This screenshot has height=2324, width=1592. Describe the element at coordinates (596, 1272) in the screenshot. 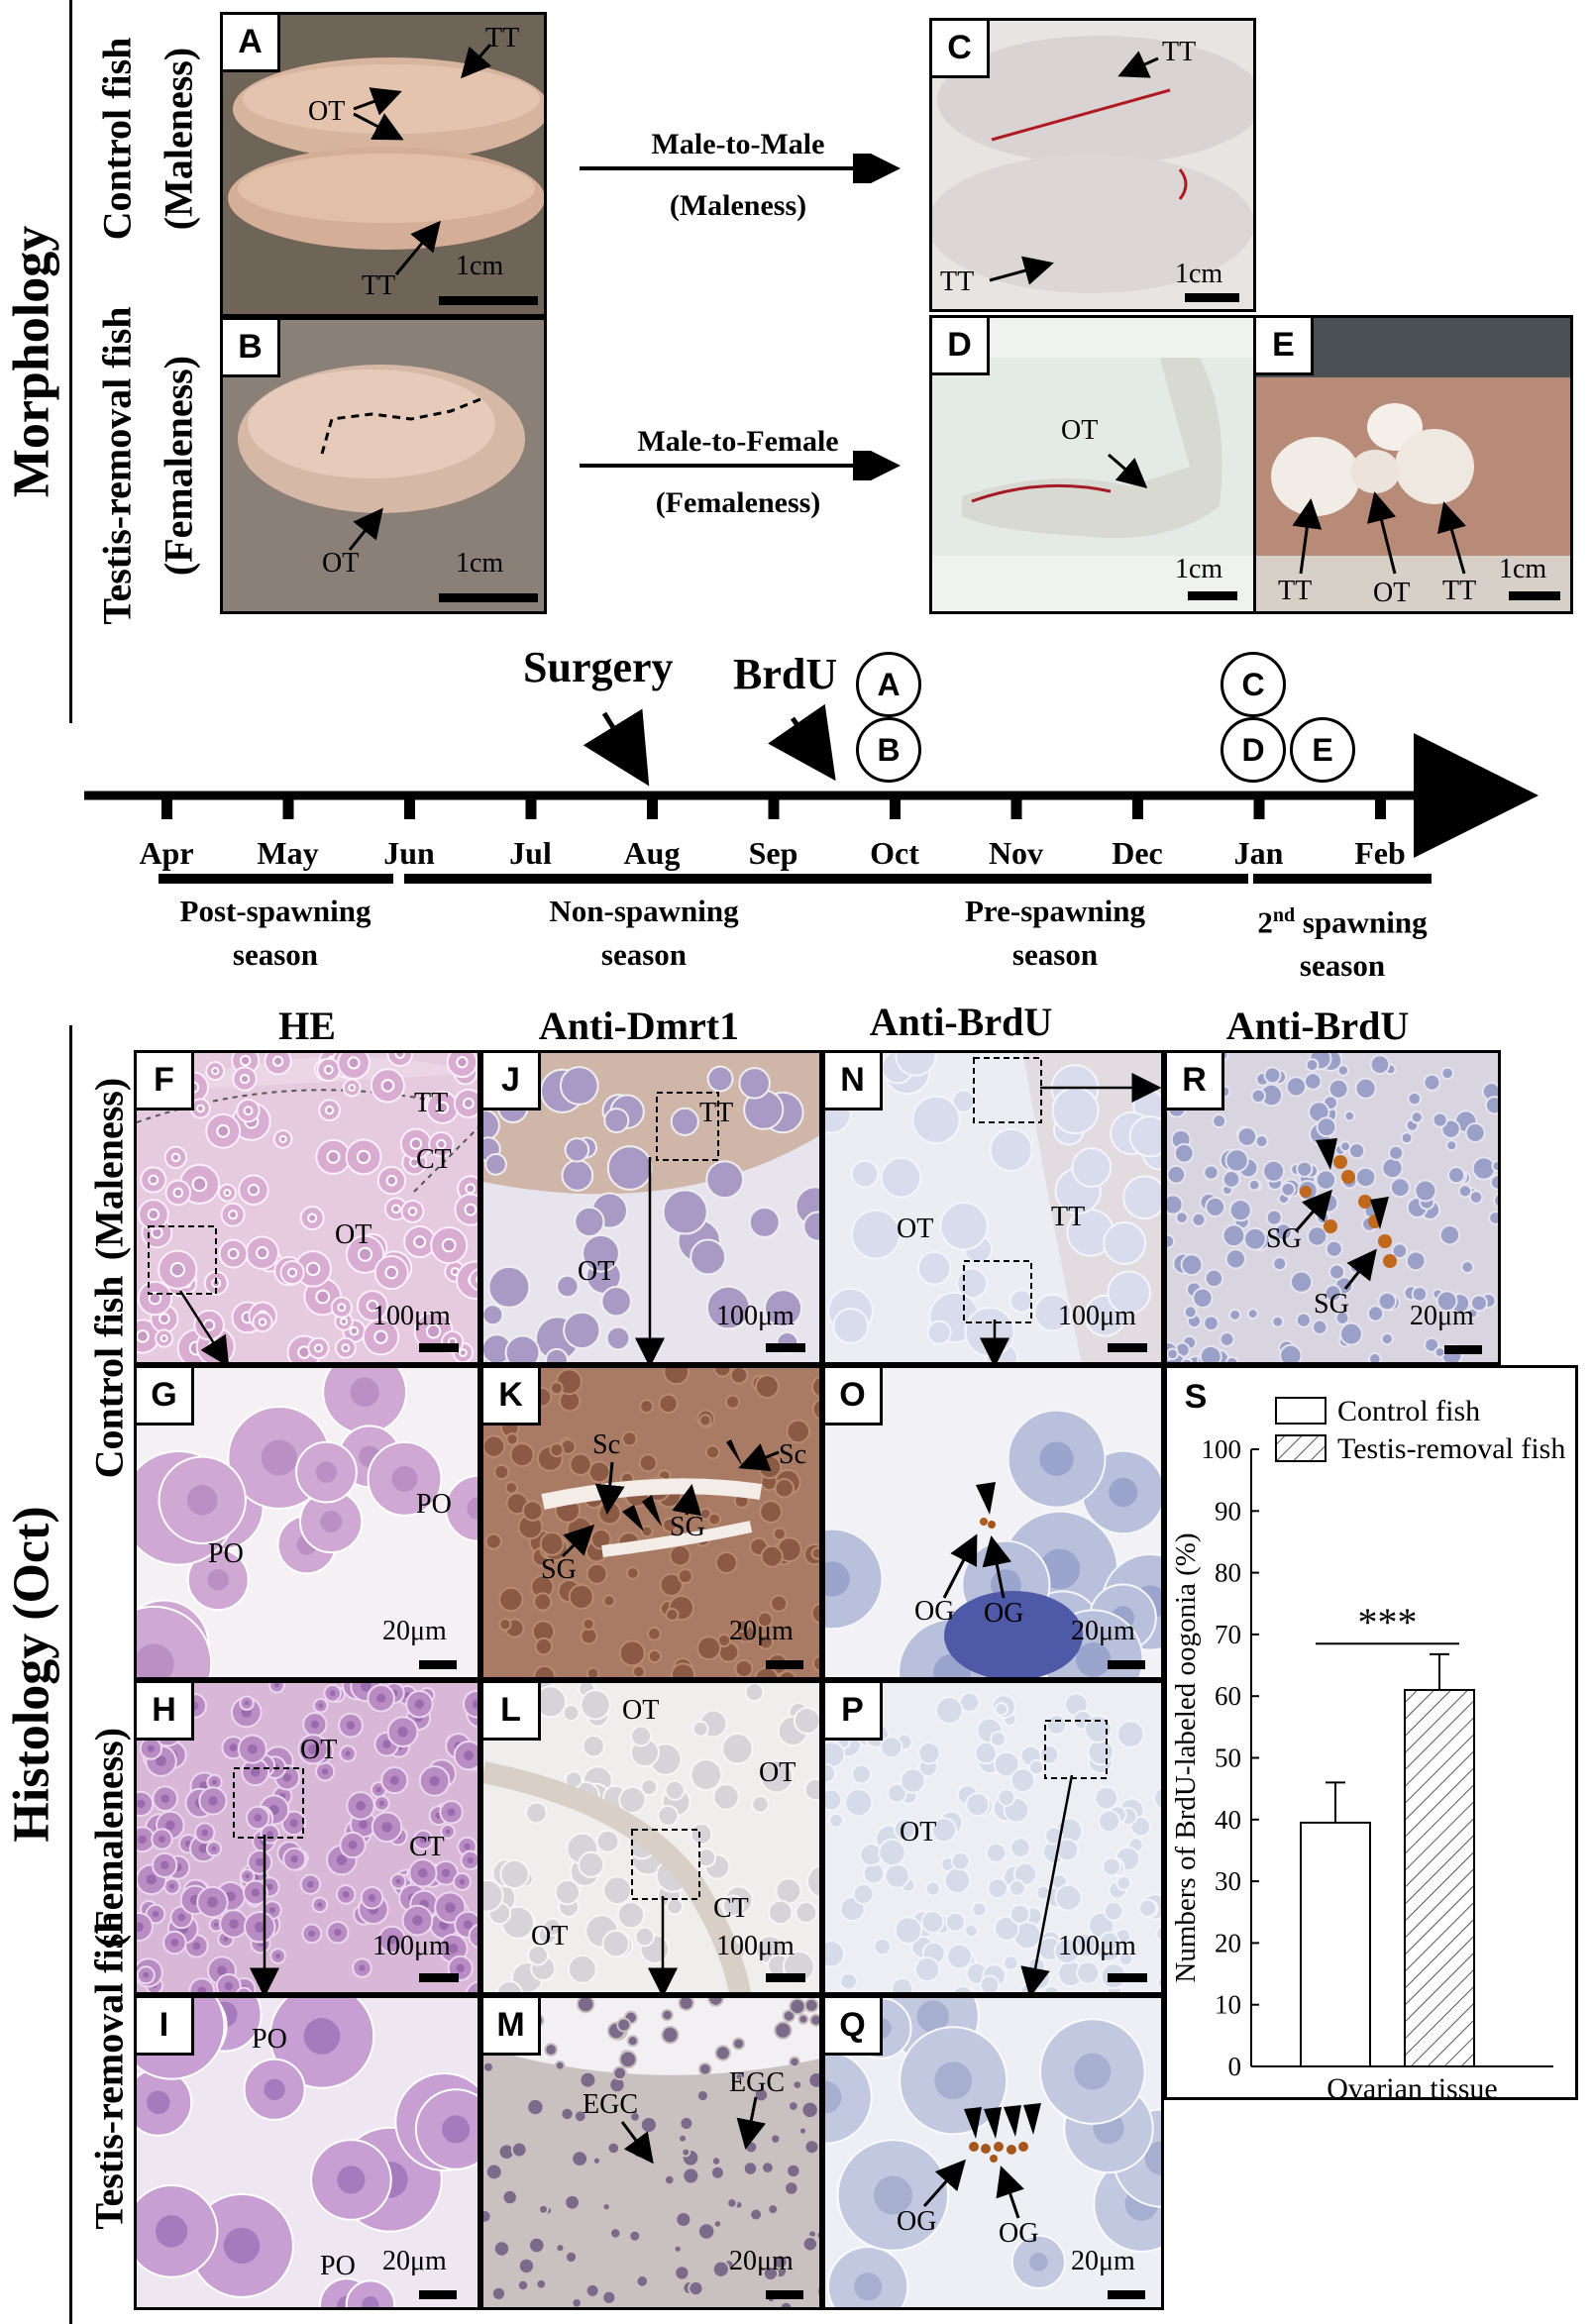

I see `panel-j-tag-ot: OT` at that location.